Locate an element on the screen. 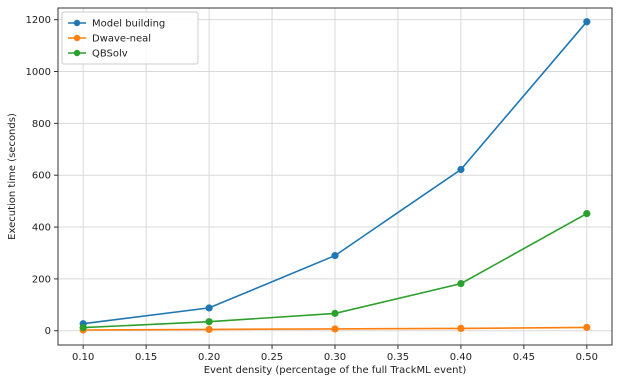 The width and height of the screenshot is (619, 376). legend-item: QBSolv is located at coordinates (98, 54).